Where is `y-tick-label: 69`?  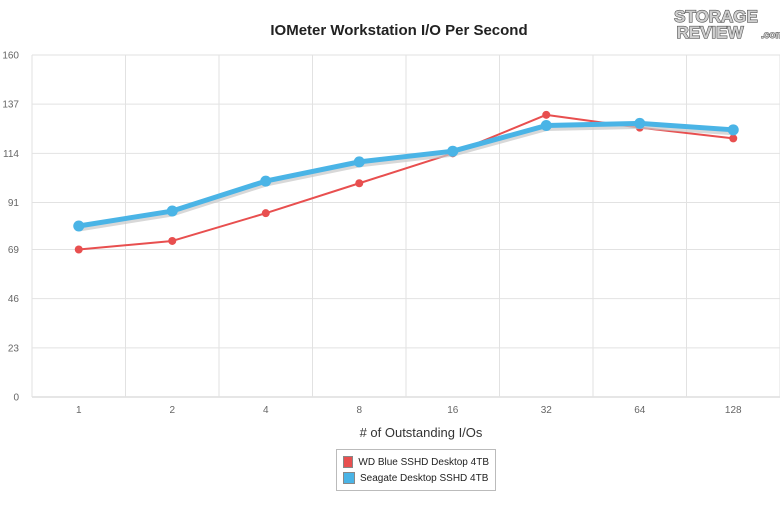 y-tick-label: 69 is located at coordinates (14, 250).